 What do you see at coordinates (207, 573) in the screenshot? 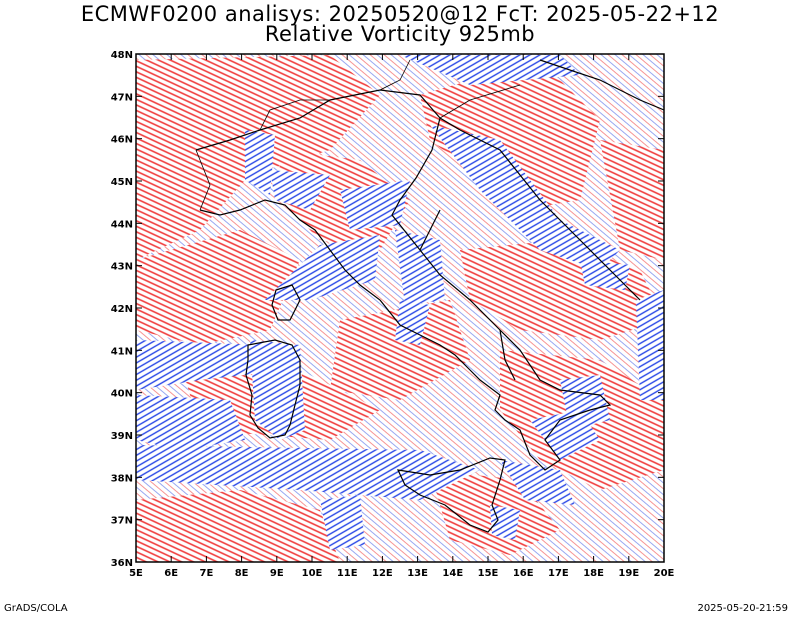
I see `lon-tick-label: 7E` at bounding box center [207, 573].